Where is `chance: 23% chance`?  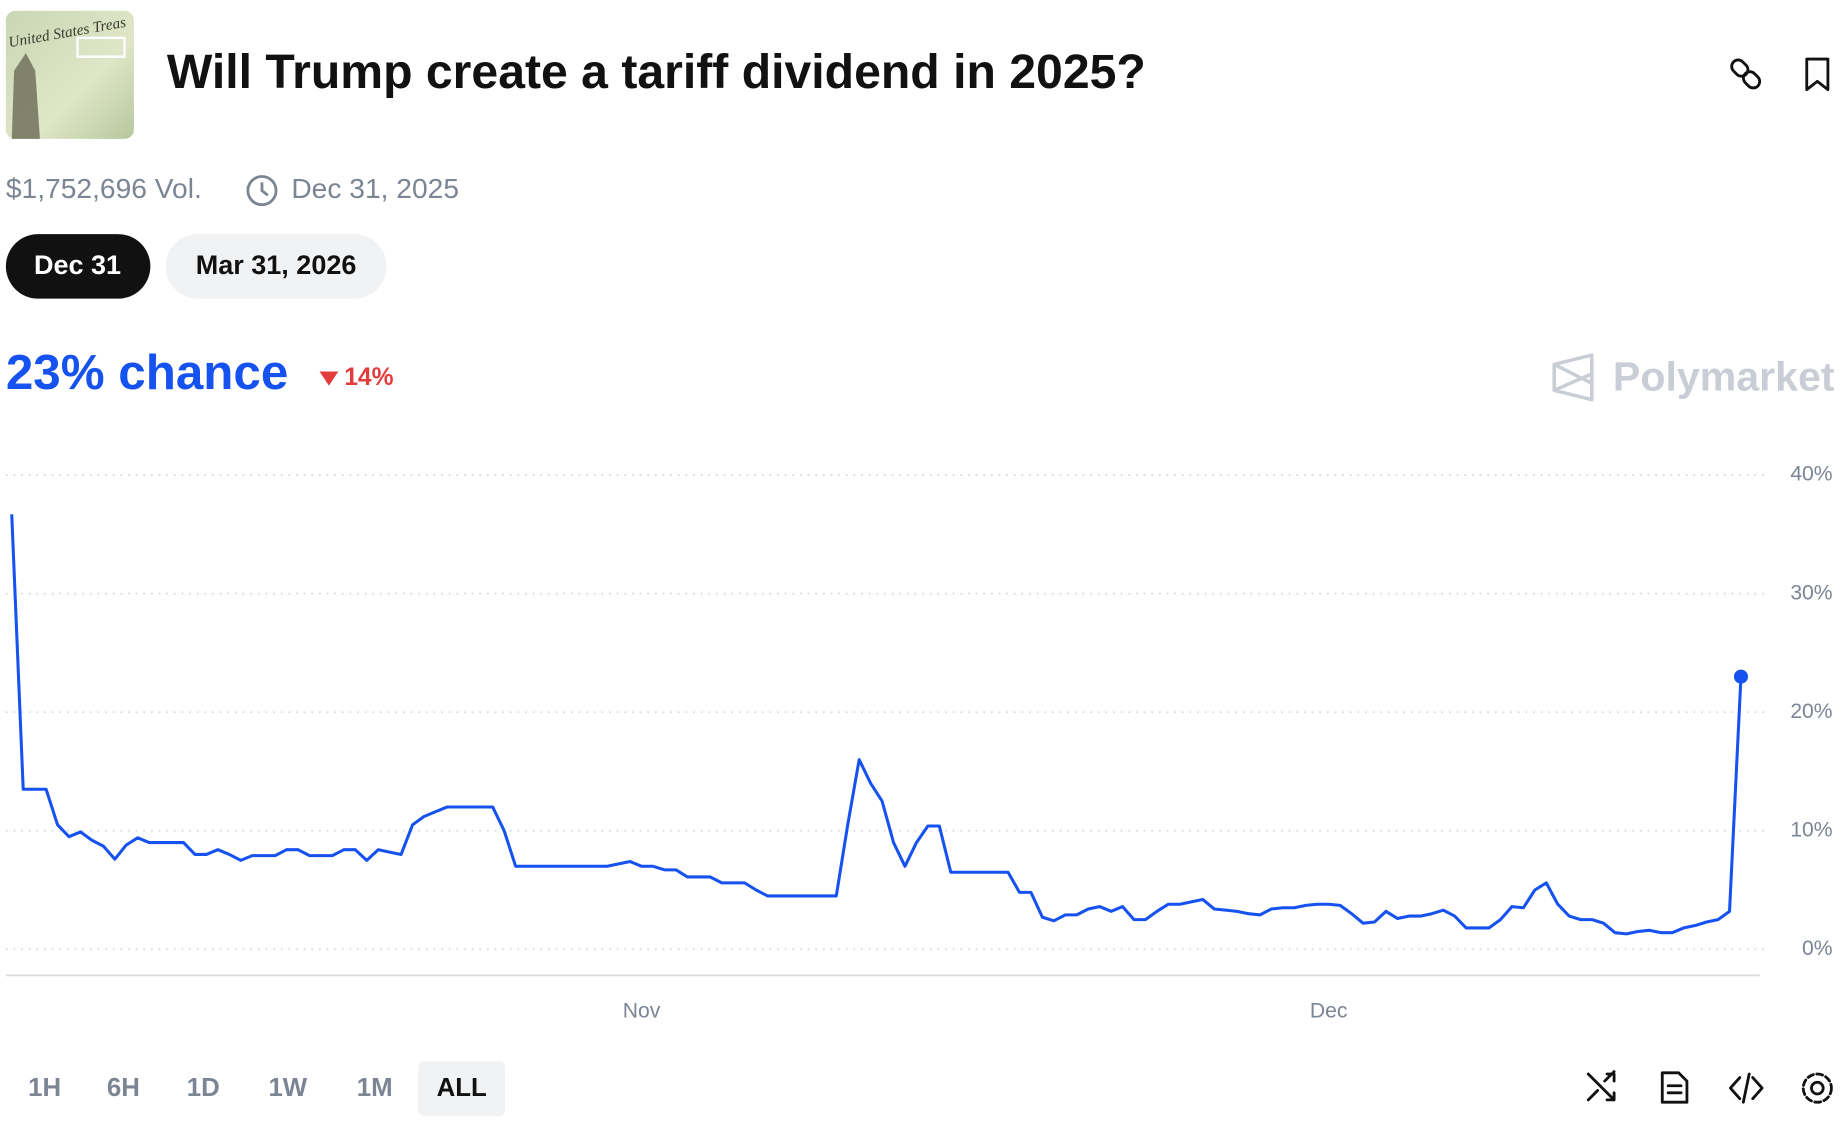 chance: 23% chance is located at coordinates (147, 372).